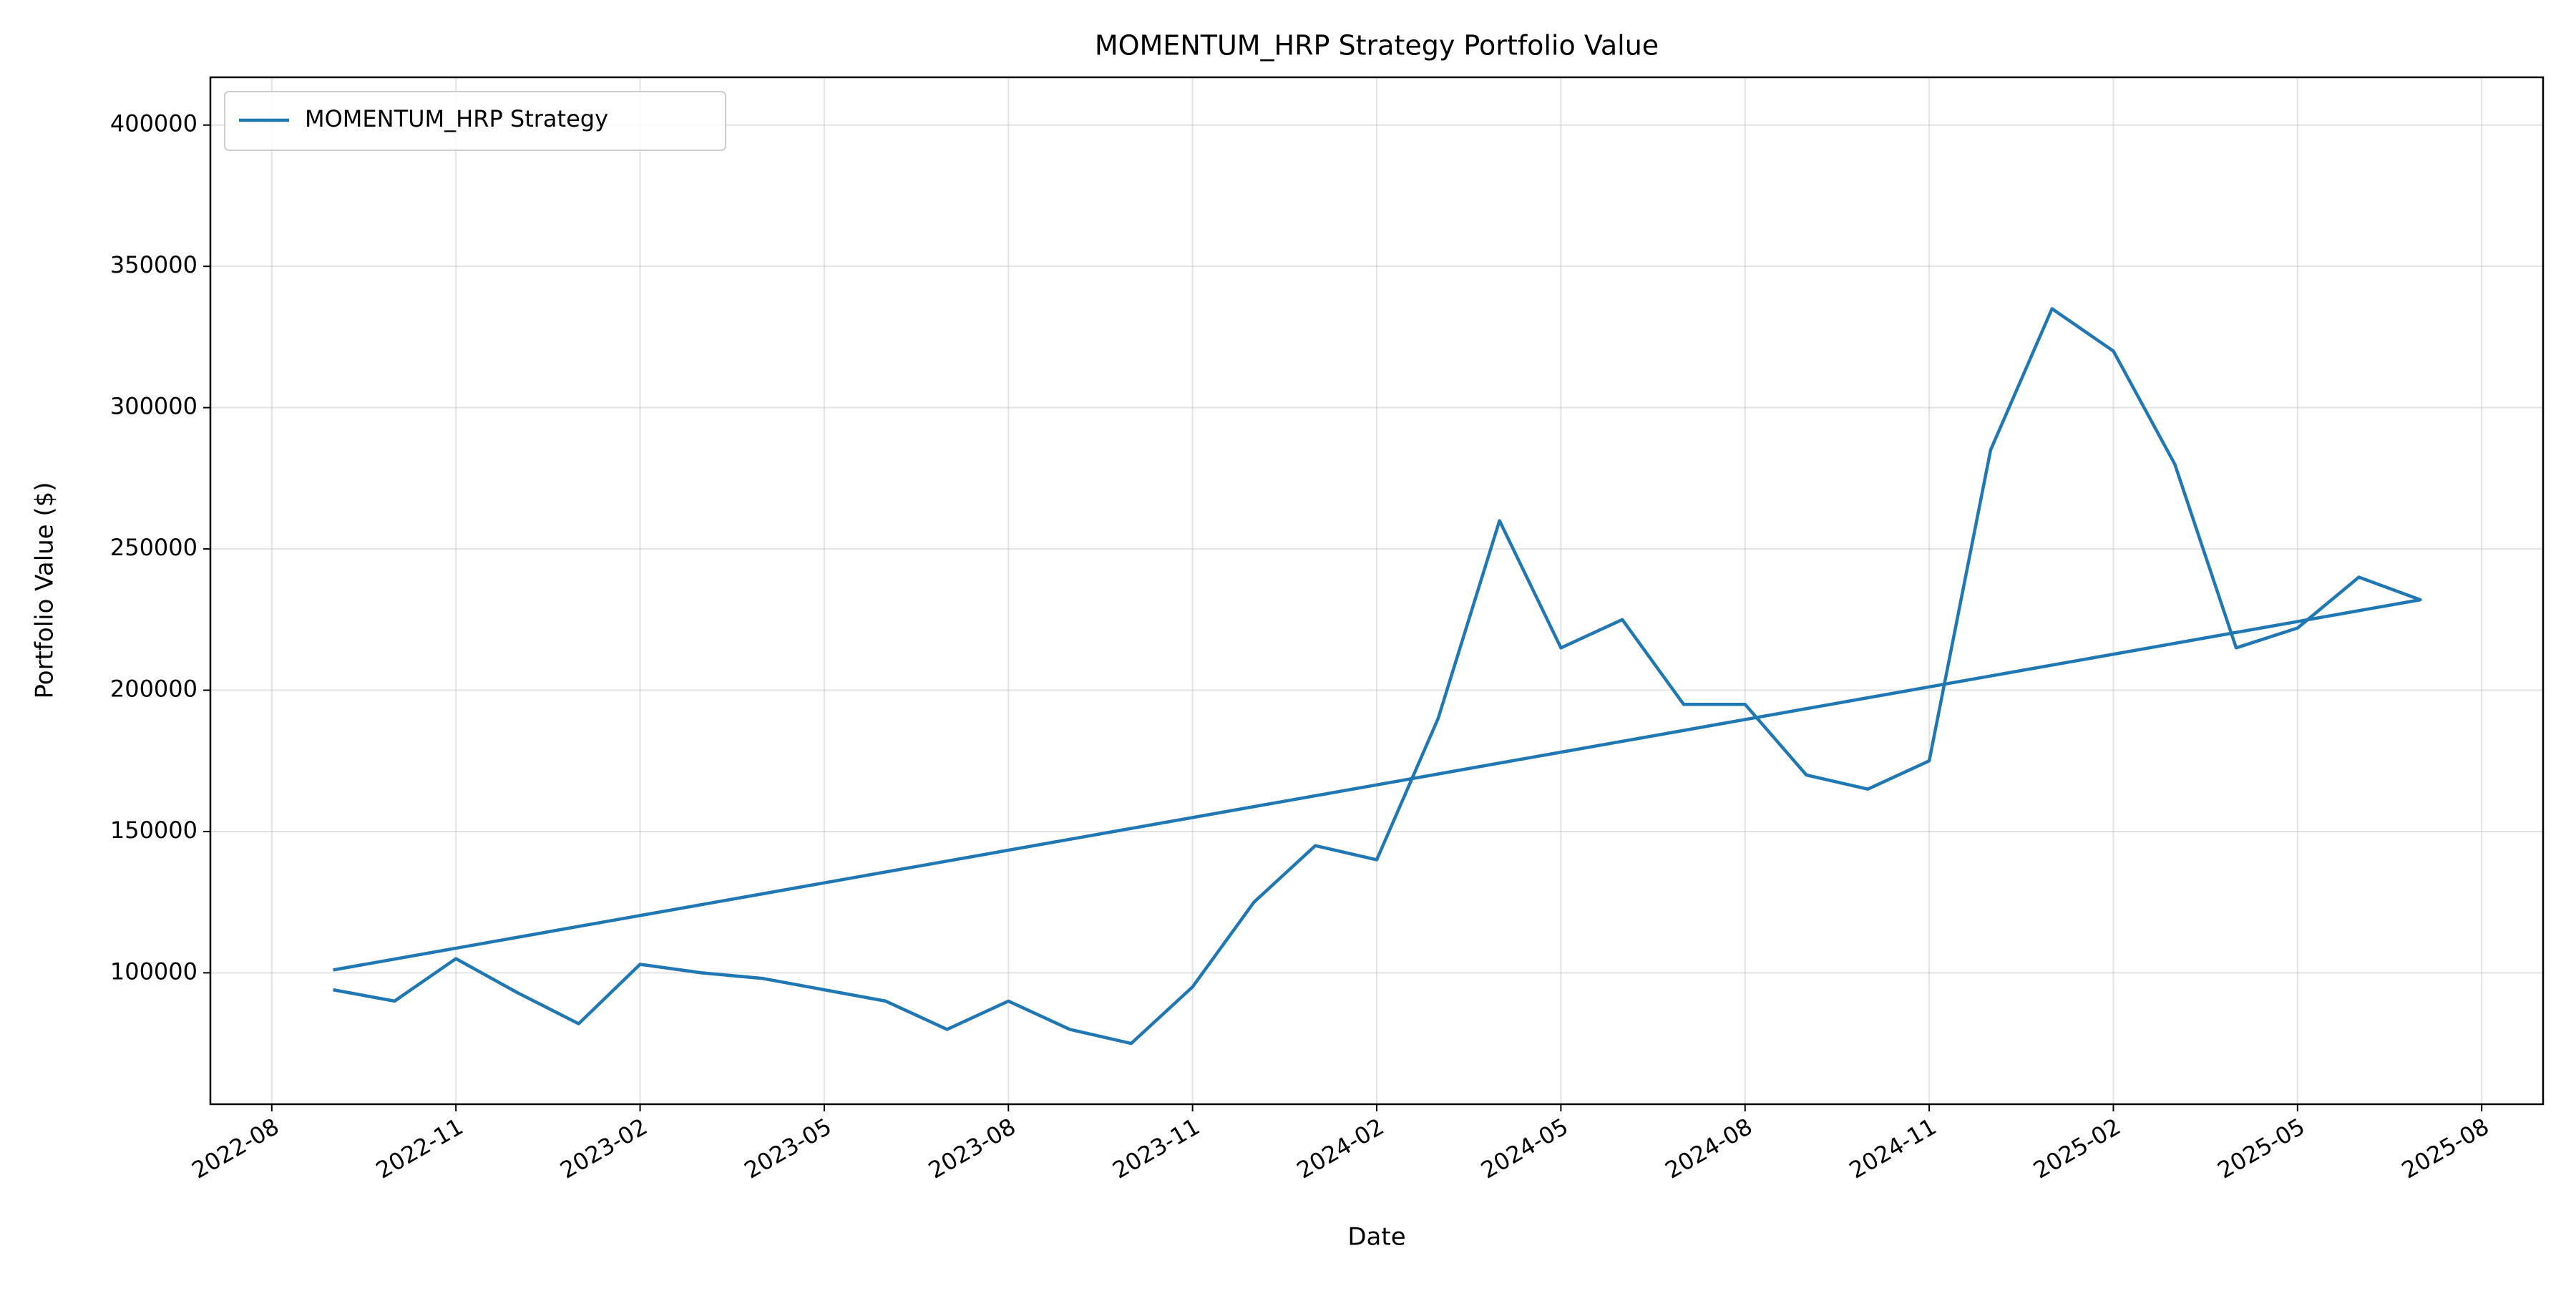 Image resolution: width=2576 pixels, height=1291 pixels. What do you see at coordinates (153, 264) in the screenshot?
I see `y-tick-label: 350000` at bounding box center [153, 264].